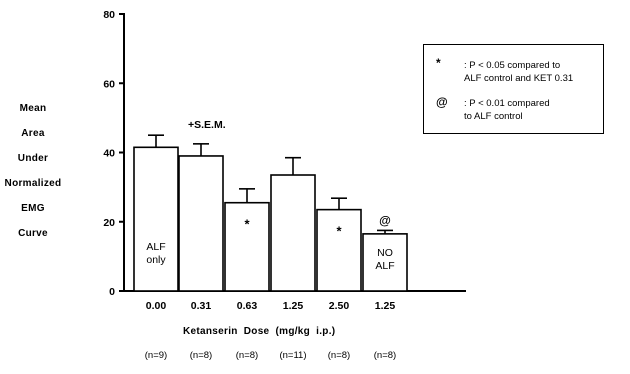 This screenshot has height=374, width=630. What do you see at coordinates (33, 158) in the screenshot?
I see `ylabel-line: Under` at bounding box center [33, 158].